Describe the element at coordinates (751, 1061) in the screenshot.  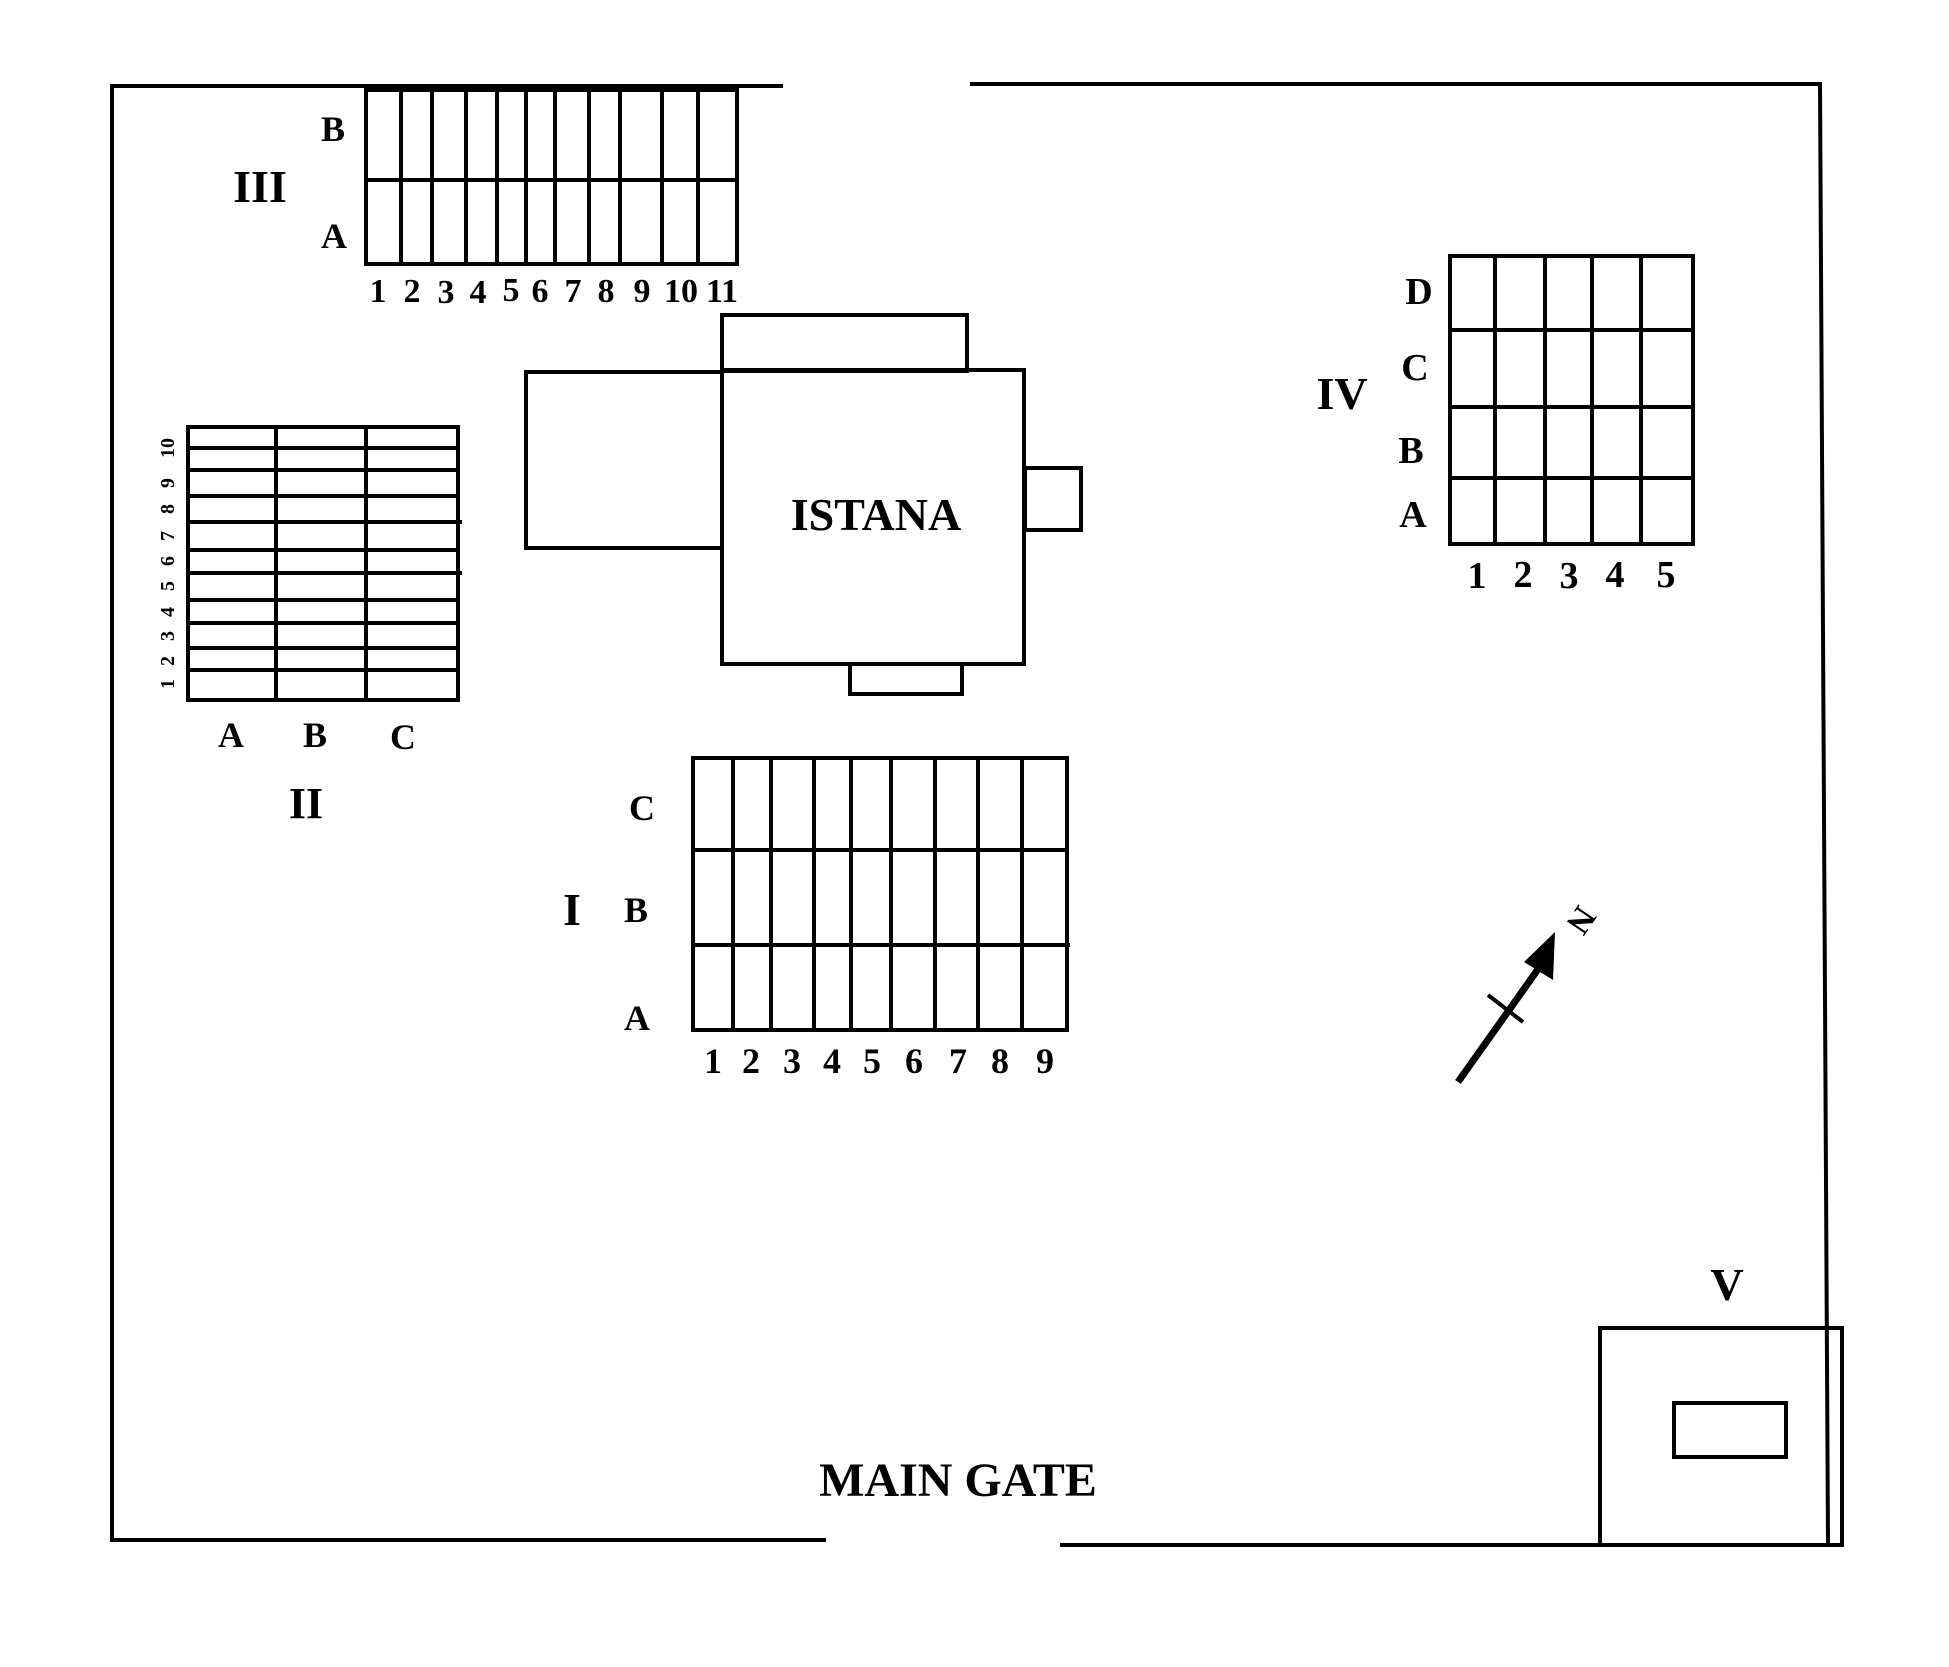
I see `grid-1-col-label: 2` at that location.